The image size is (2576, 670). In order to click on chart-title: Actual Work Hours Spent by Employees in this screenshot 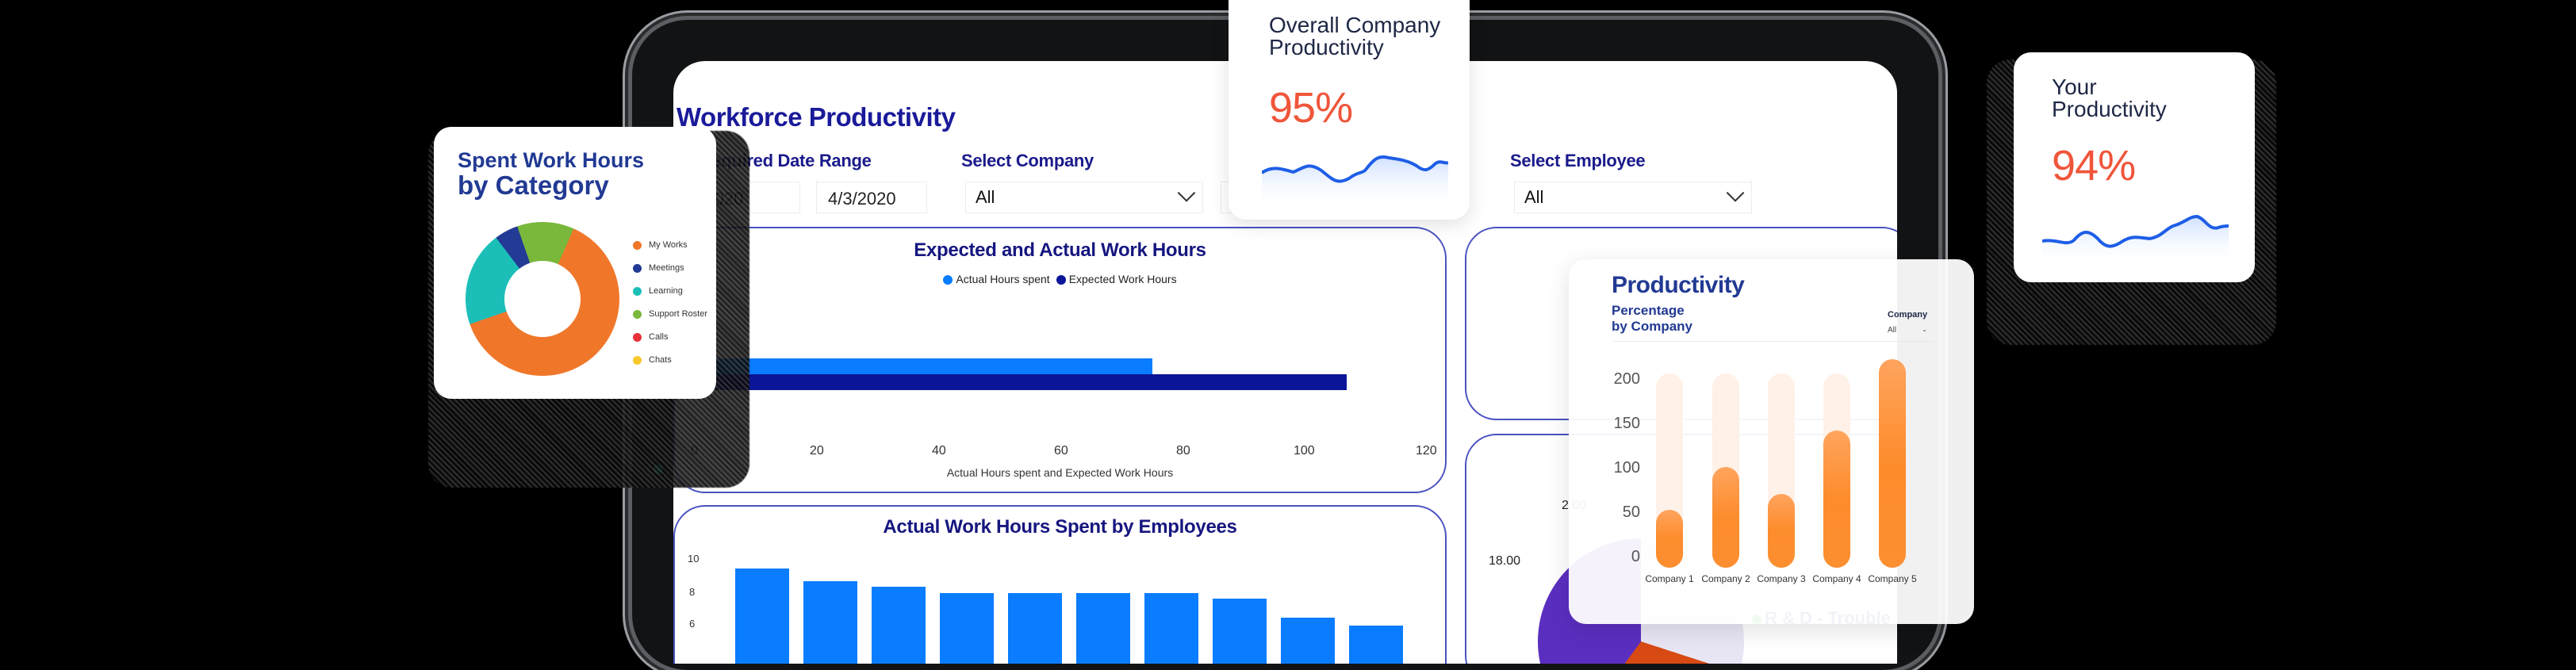, I will do `click(1060, 527)`.